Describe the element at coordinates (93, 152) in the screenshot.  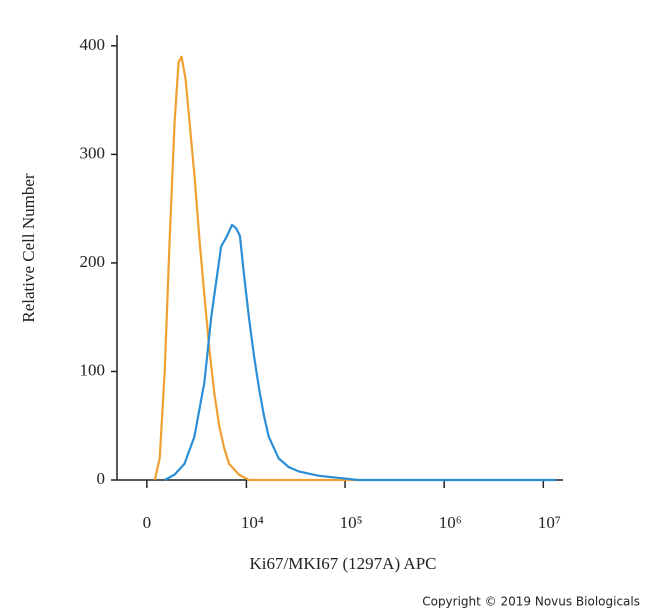
I see `y-tick-label: 300` at that location.